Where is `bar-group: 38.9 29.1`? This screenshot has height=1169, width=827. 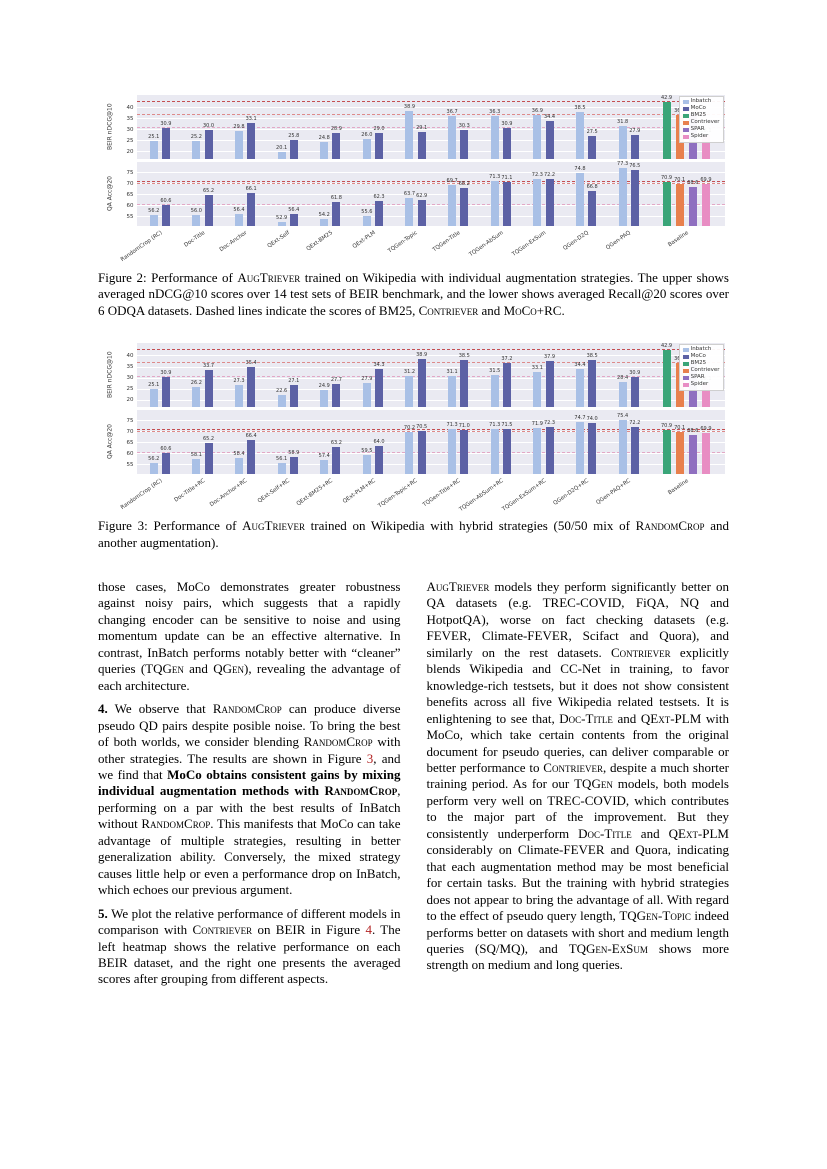 bar-group: 38.9 29.1 is located at coordinates (415, 127).